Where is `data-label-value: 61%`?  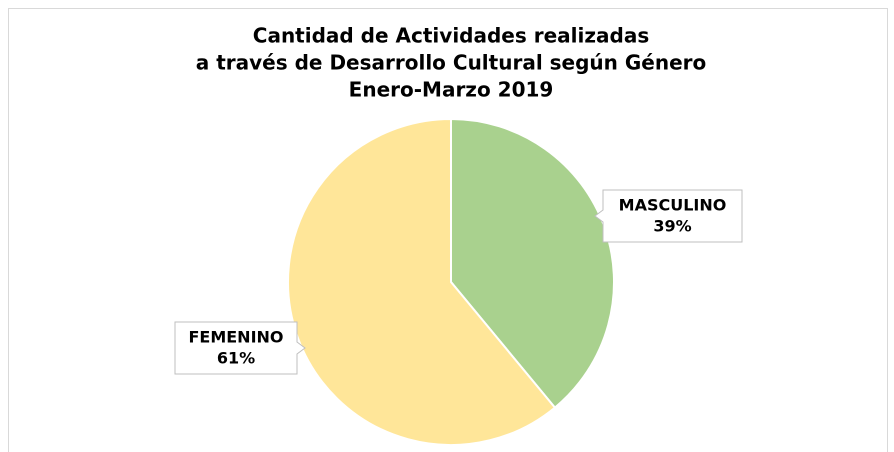 data-label-value: 61% is located at coordinates (236, 358).